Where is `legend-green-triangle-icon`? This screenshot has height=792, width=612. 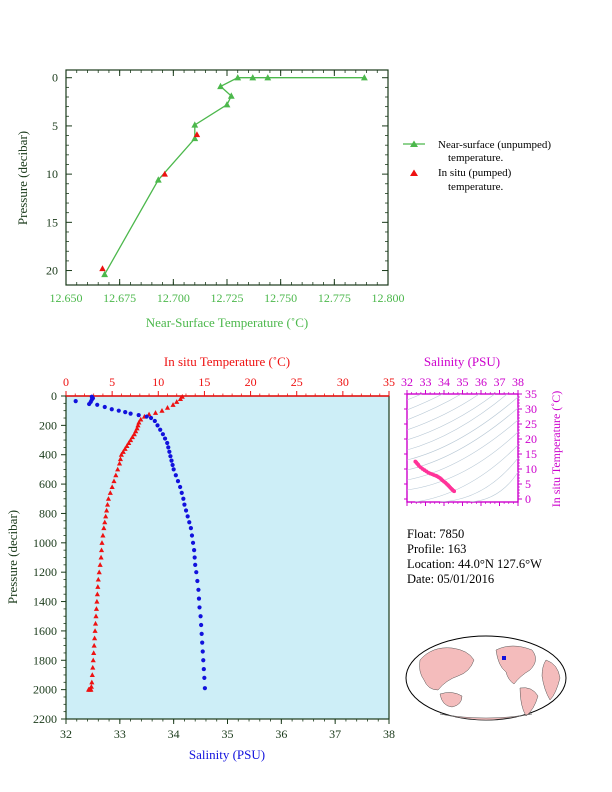 legend-green-triangle-icon is located at coordinates (414, 143).